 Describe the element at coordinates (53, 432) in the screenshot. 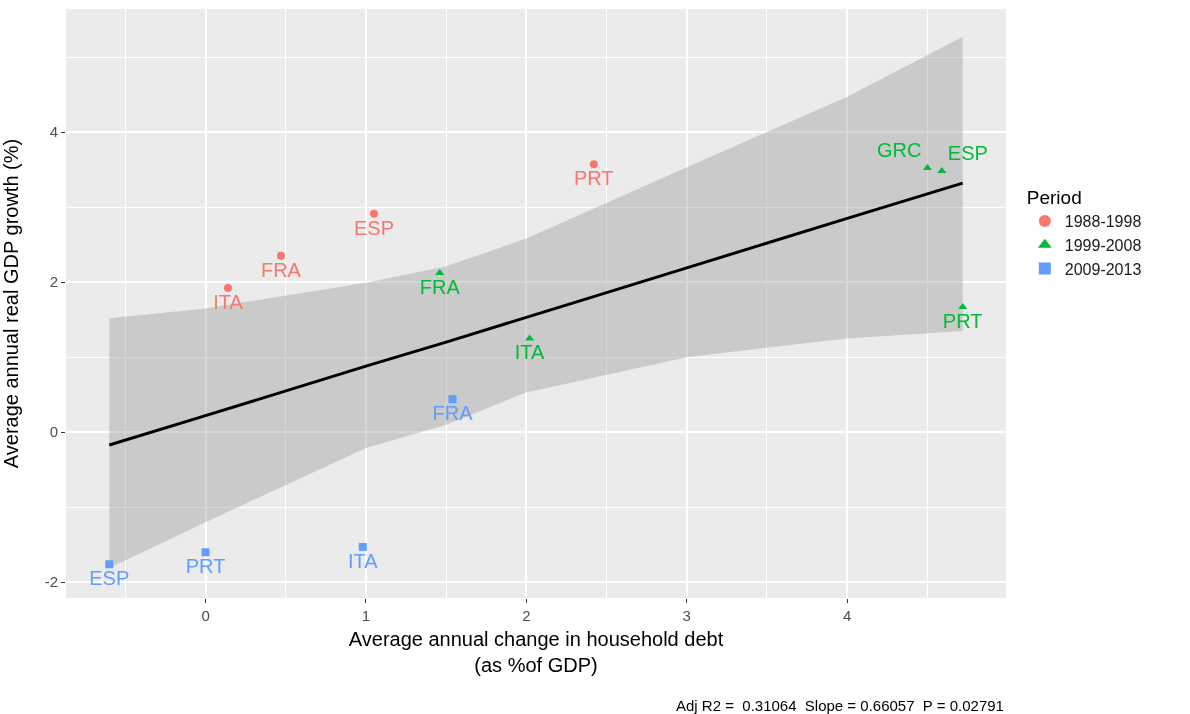

I see `y-tick-label: 0` at that location.